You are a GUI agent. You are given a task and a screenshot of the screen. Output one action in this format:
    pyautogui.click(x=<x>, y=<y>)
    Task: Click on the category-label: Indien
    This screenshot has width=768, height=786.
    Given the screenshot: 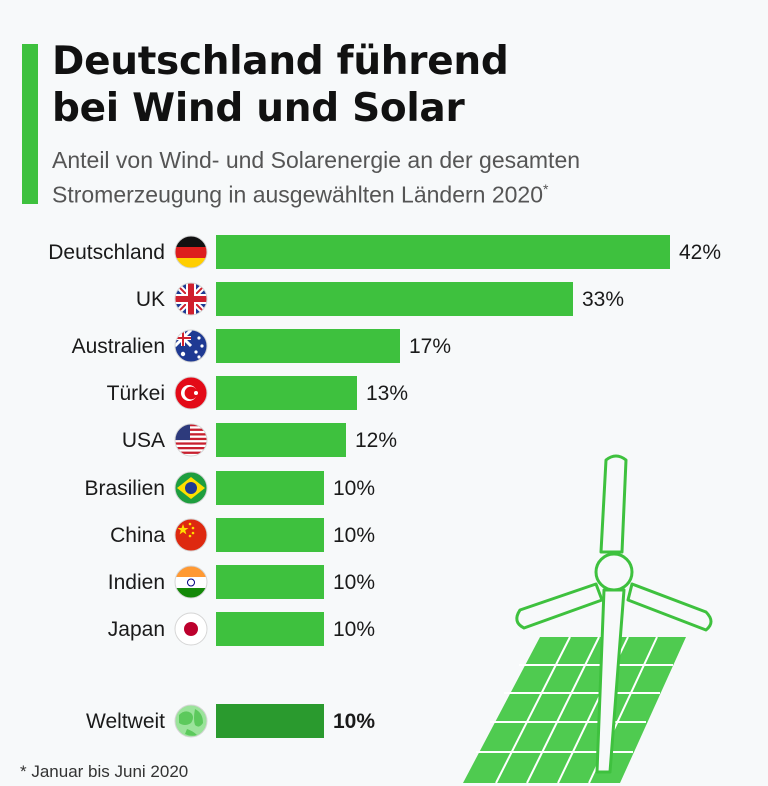 What is the action you would take?
    pyautogui.click(x=136, y=582)
    